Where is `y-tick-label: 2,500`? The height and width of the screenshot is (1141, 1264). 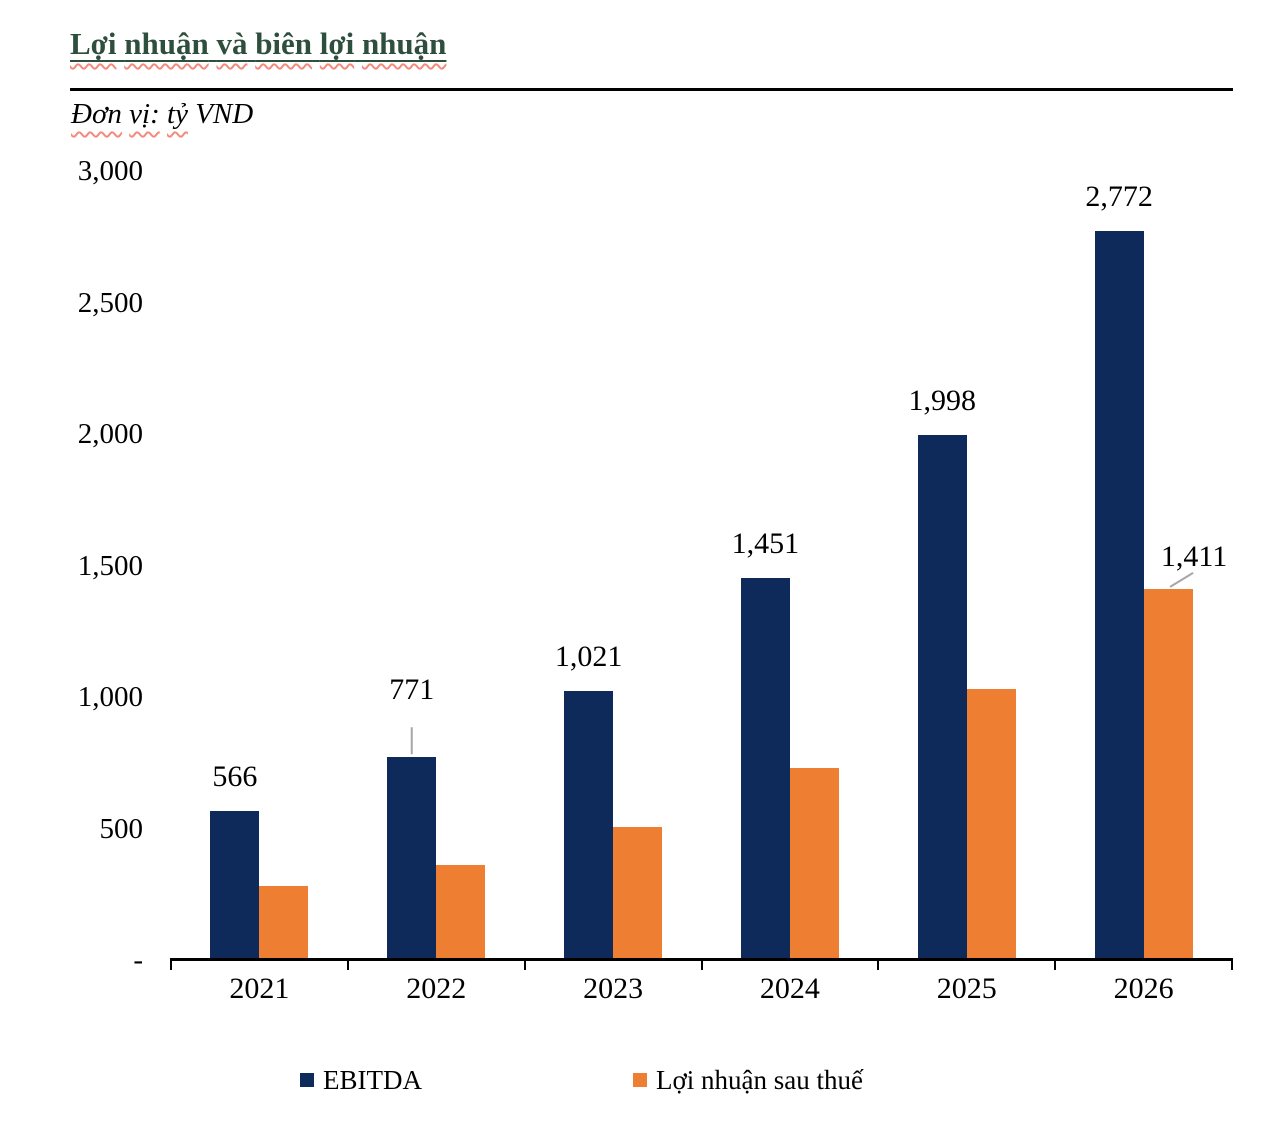 y-tick-label: 2,500 is located at coordinates (110, 302).